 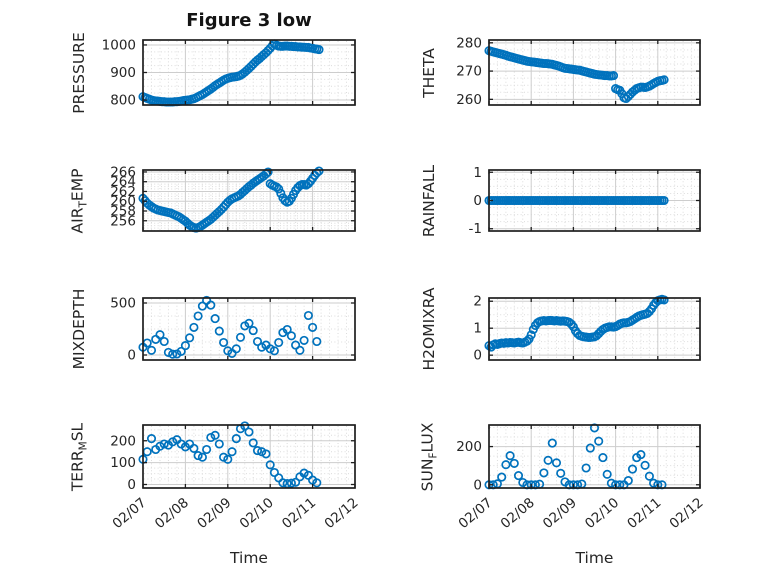 I want to click on y-tick-label: 266, so click(x=123, y=172).